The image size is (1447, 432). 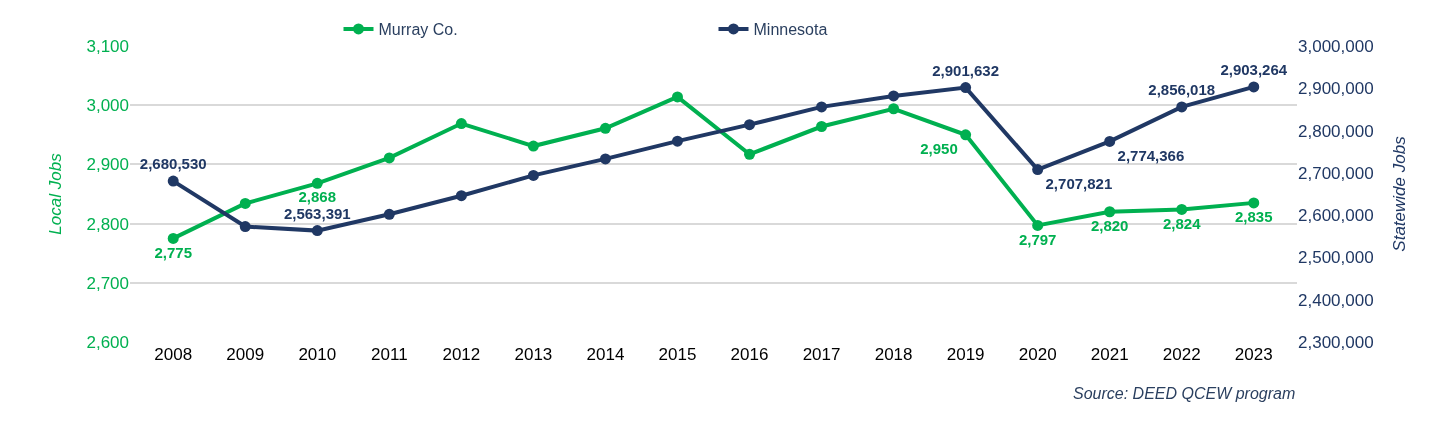 What do you see at coordinates (55, 193) in the screenshot?
I see `y-axis-title: Local Jobs` at bounding box center [55, 193].